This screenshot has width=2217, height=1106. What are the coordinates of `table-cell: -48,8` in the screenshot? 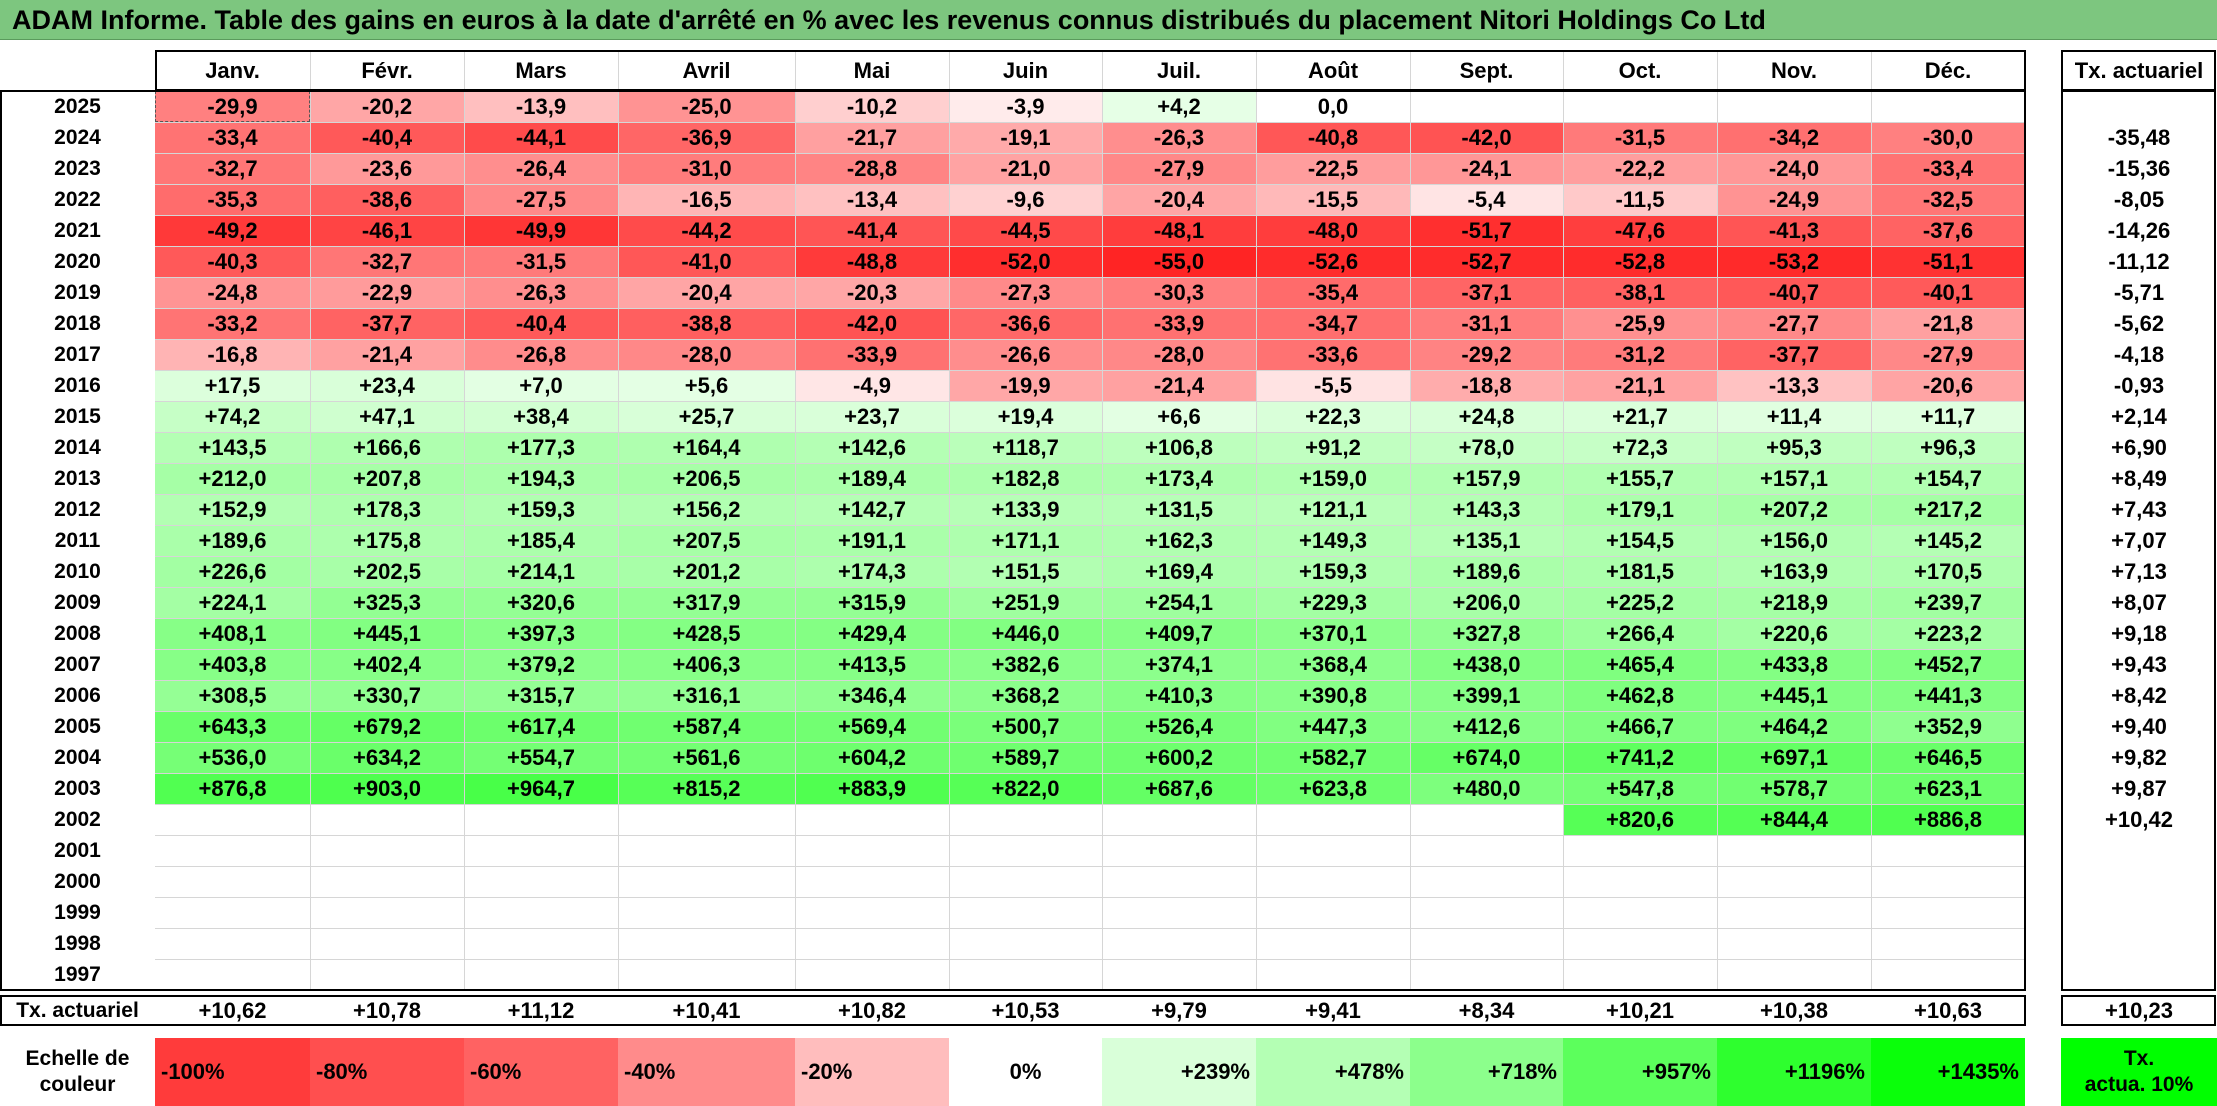 It's located at (872, 261).